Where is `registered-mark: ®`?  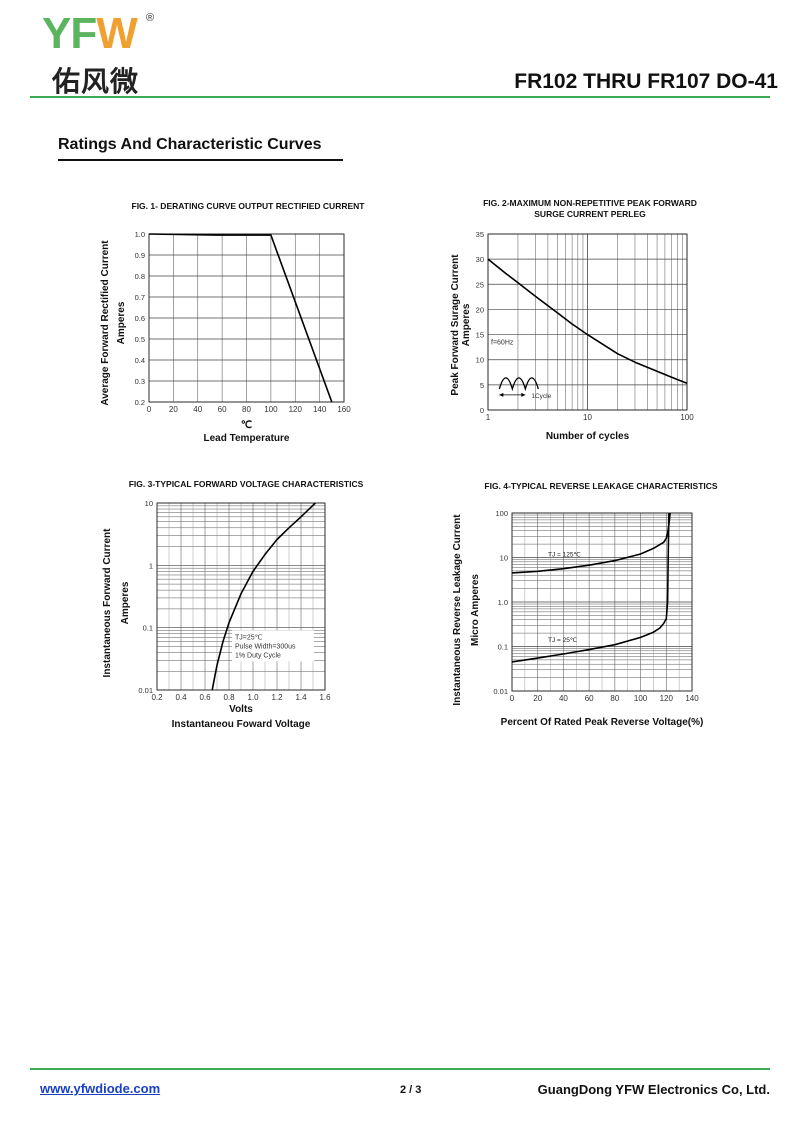
registered-mark: ® is located at coordinates (150, 18).